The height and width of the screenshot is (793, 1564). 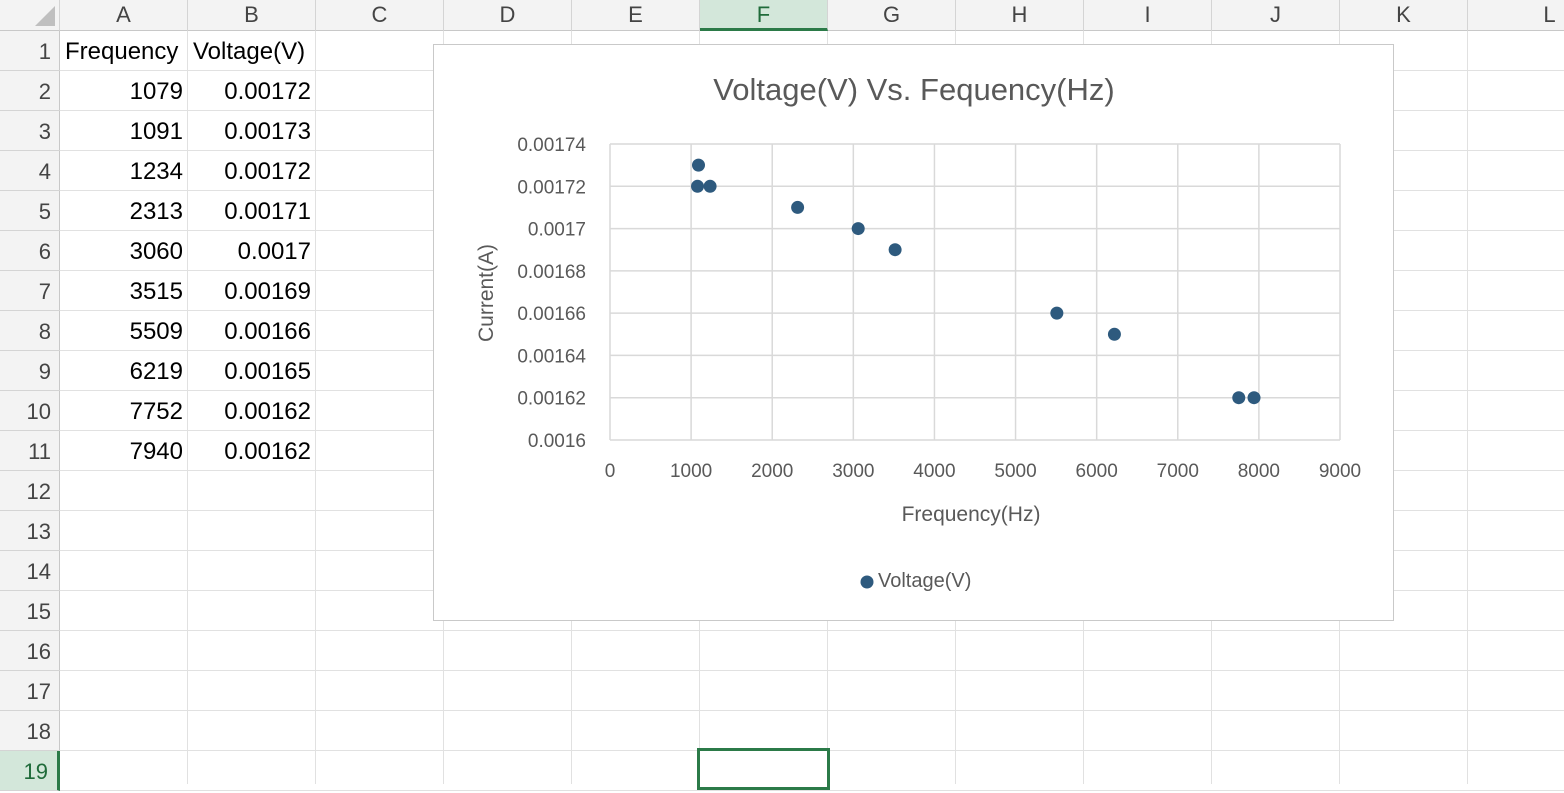 I want to click on cell-a11: 7940, so click(x=156, y=451).